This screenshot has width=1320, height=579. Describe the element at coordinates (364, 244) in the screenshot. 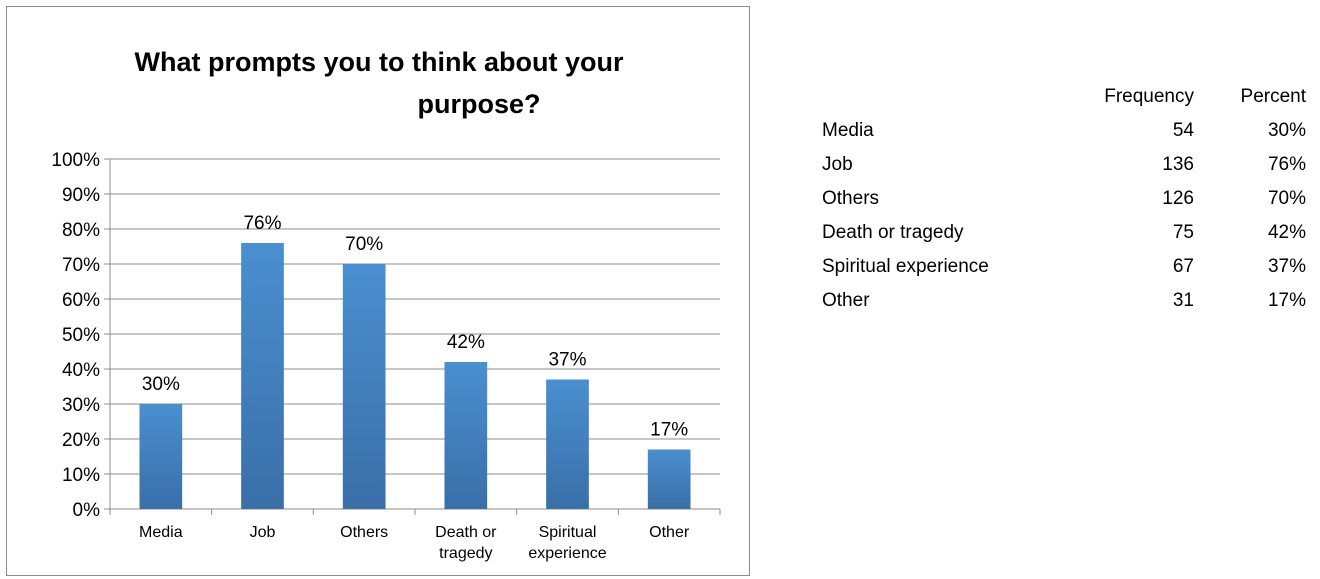

I see `data-label: 70%` at that location.